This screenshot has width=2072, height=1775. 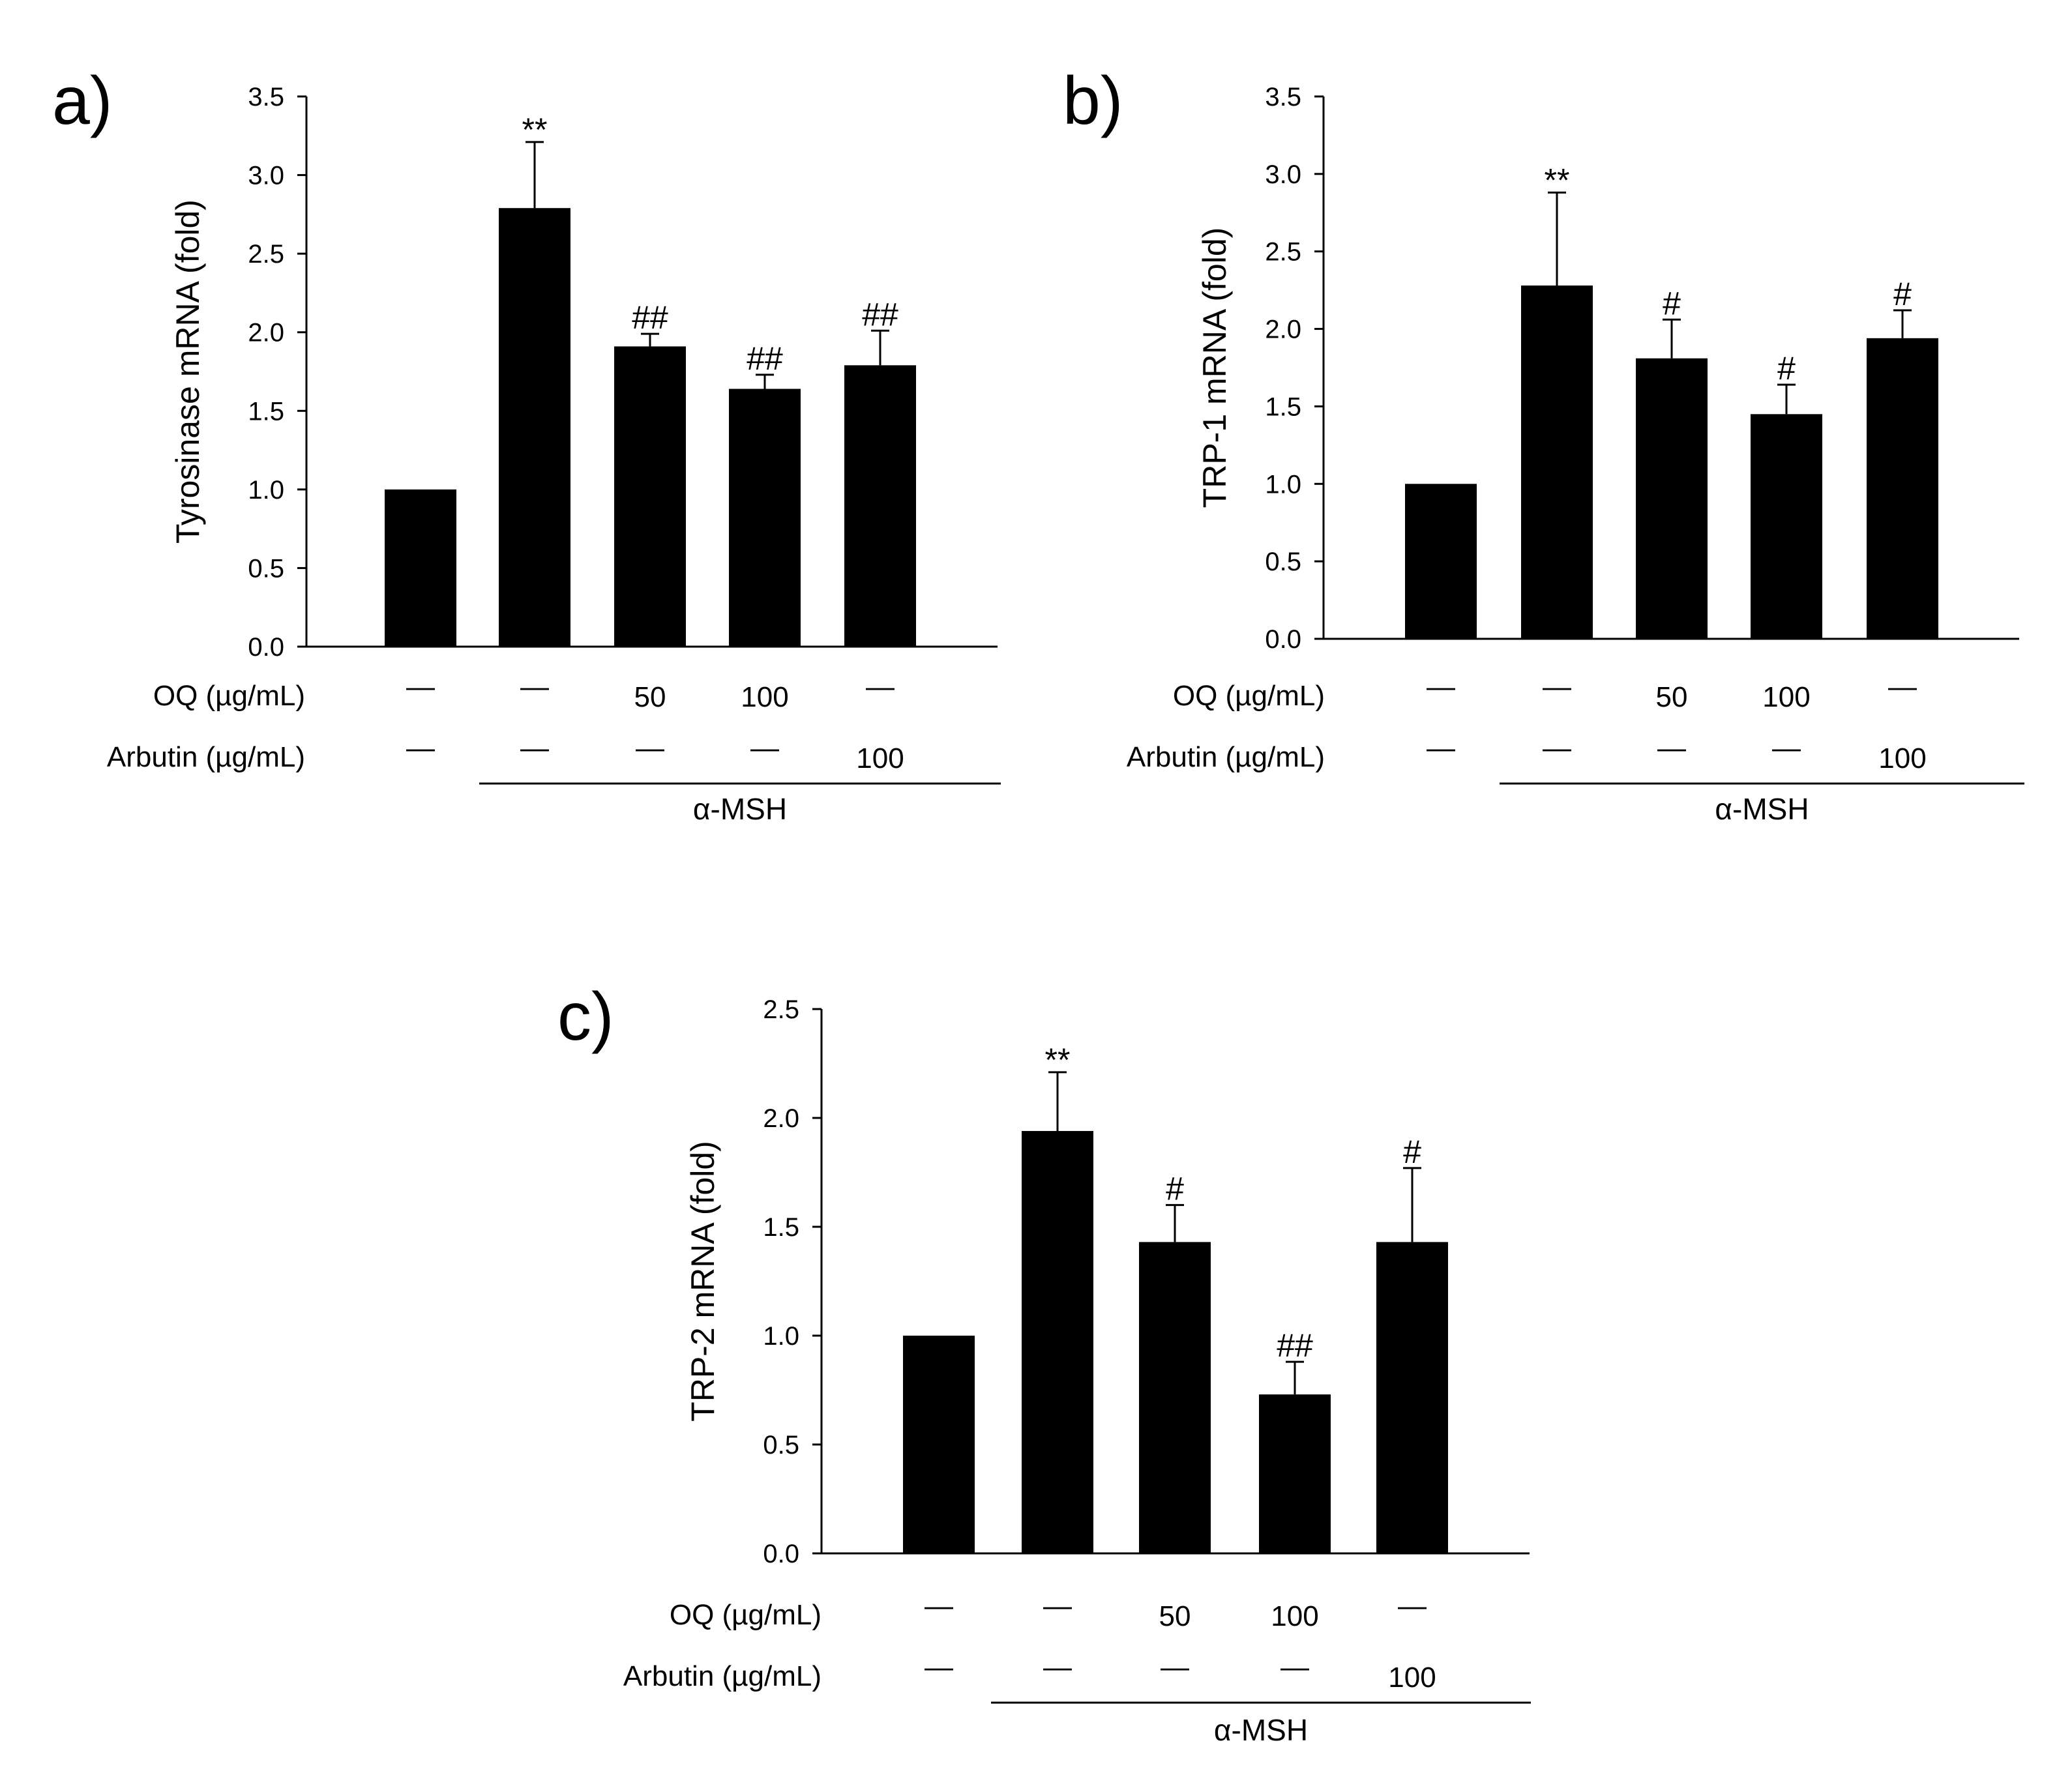 What do you see at coordinates (703, 1281) in the screenshot?
I see `y-axis-label: TRP-2 mRNA (fold)` at bounding box center [703, 1281].